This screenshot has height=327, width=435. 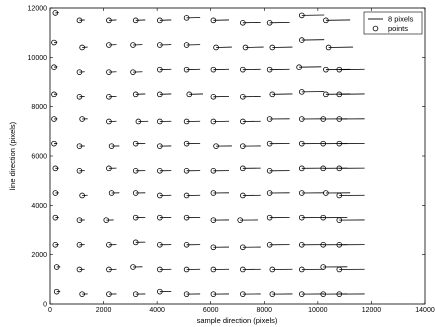 What do you see at coordinates (38, 9) in the screenshot?
I see `y-tick-label: 12000` at bounding box center [38, 9].